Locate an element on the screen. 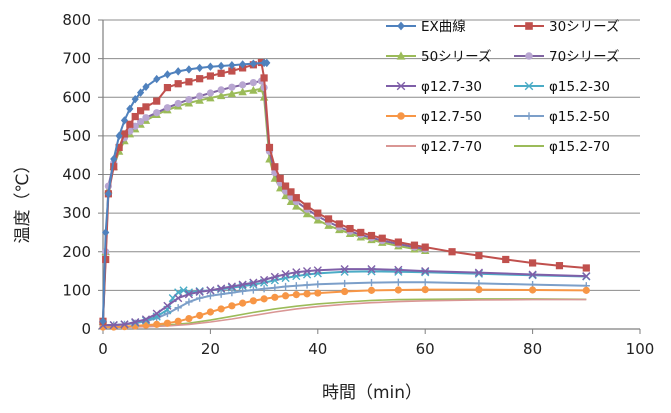 The width and height of the screenshot is (671, 413). legend-label: φ12.7-50 is located at coordinates (451, 117).